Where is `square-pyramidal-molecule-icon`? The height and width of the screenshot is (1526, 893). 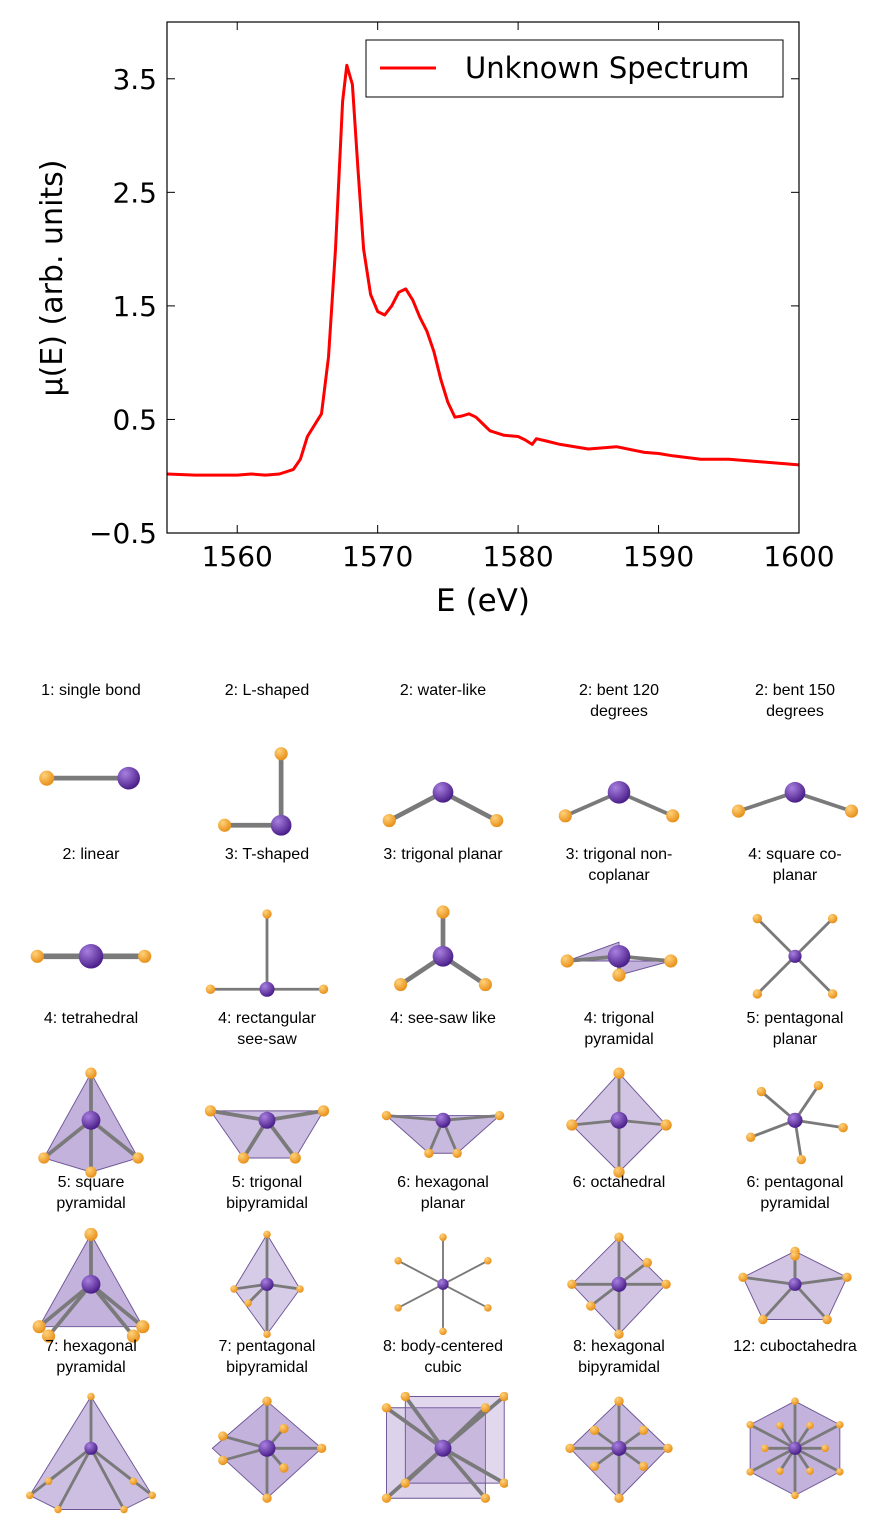
square-pyramidal-molecule-icon is located at coordinates (91, 1285).